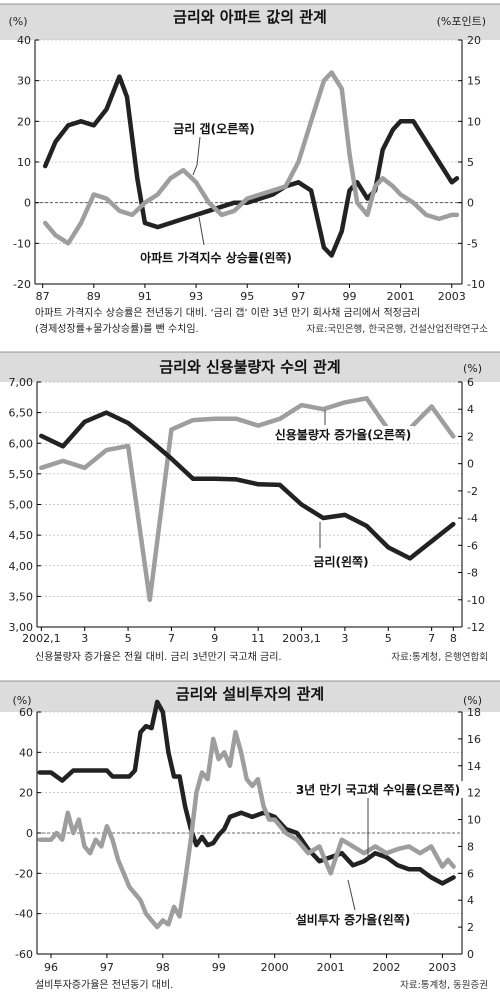  Describe the element at coordinates (219, 967) in the screenshot. I see `chart3-xtick: 99` at that location.